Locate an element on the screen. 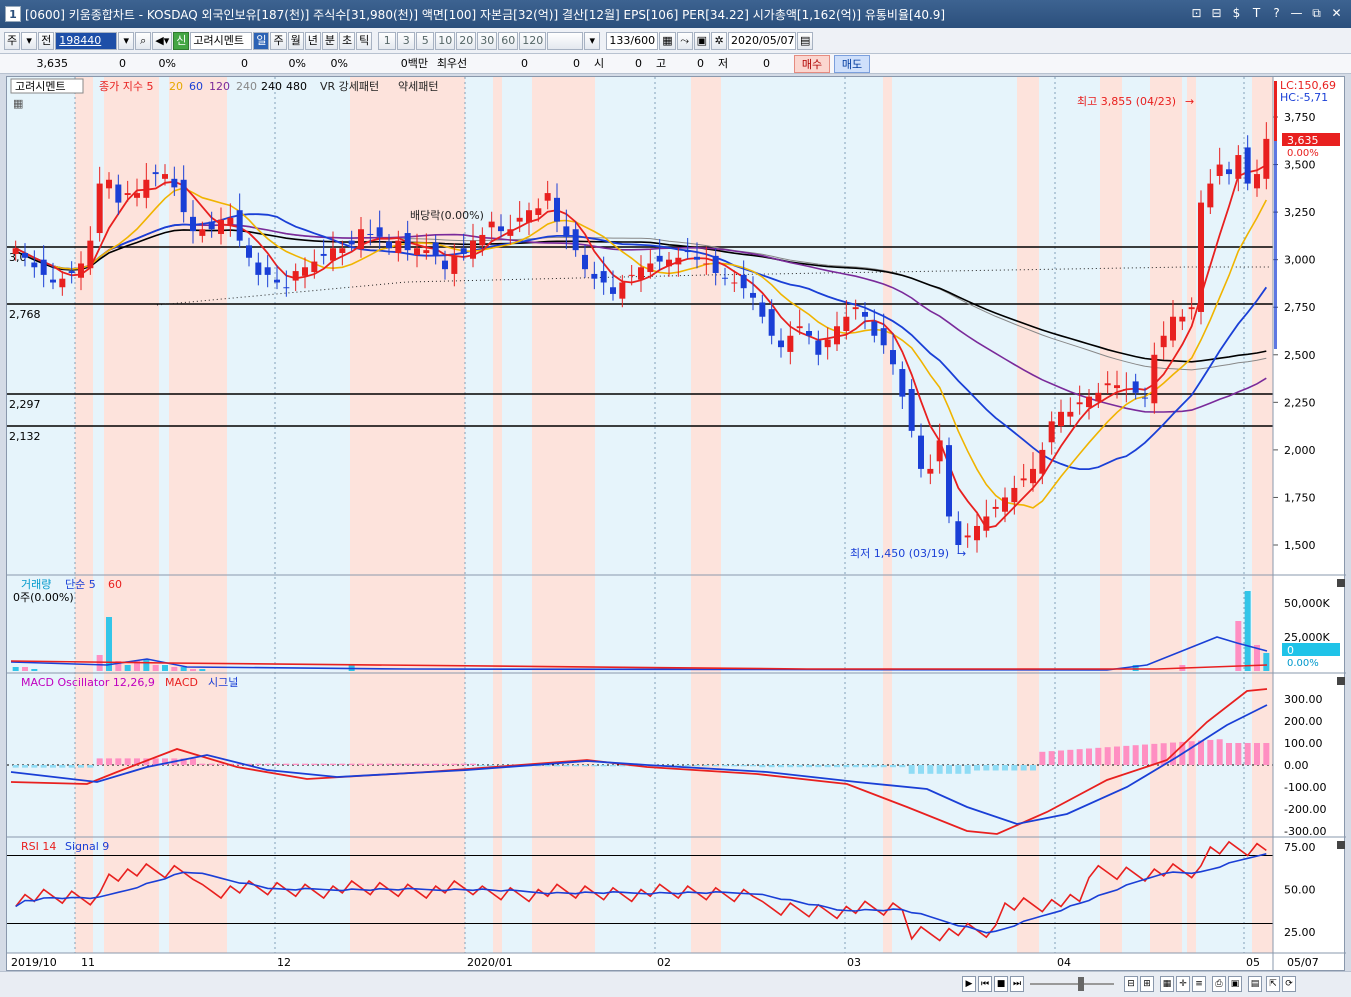  x-tick-label: 03 is located at coordinates (854, 962).